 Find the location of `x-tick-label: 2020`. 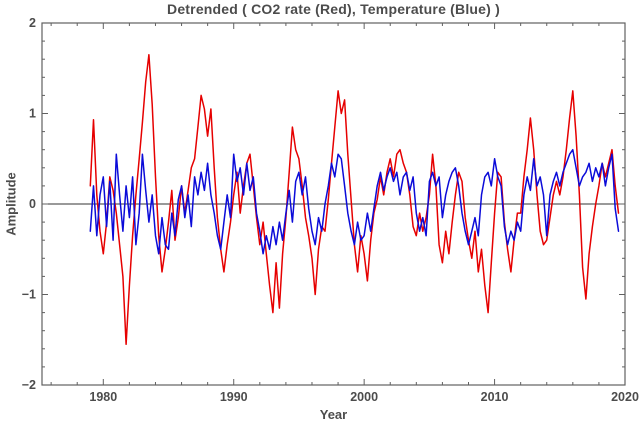

x-tick-label: 2020 is located at coordinates (625, 397).